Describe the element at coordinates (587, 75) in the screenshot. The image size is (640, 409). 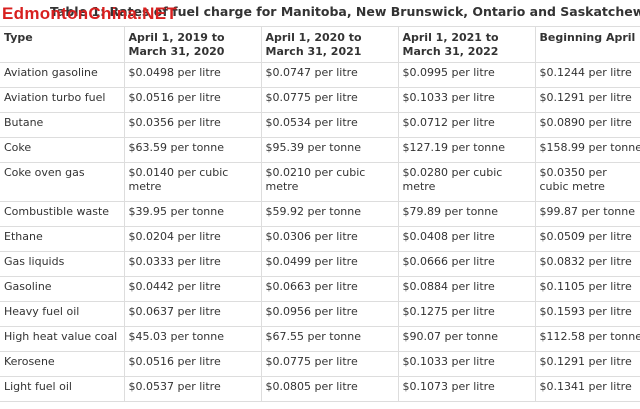
I see `rate-cell: $0.1244 per litre` at that location.